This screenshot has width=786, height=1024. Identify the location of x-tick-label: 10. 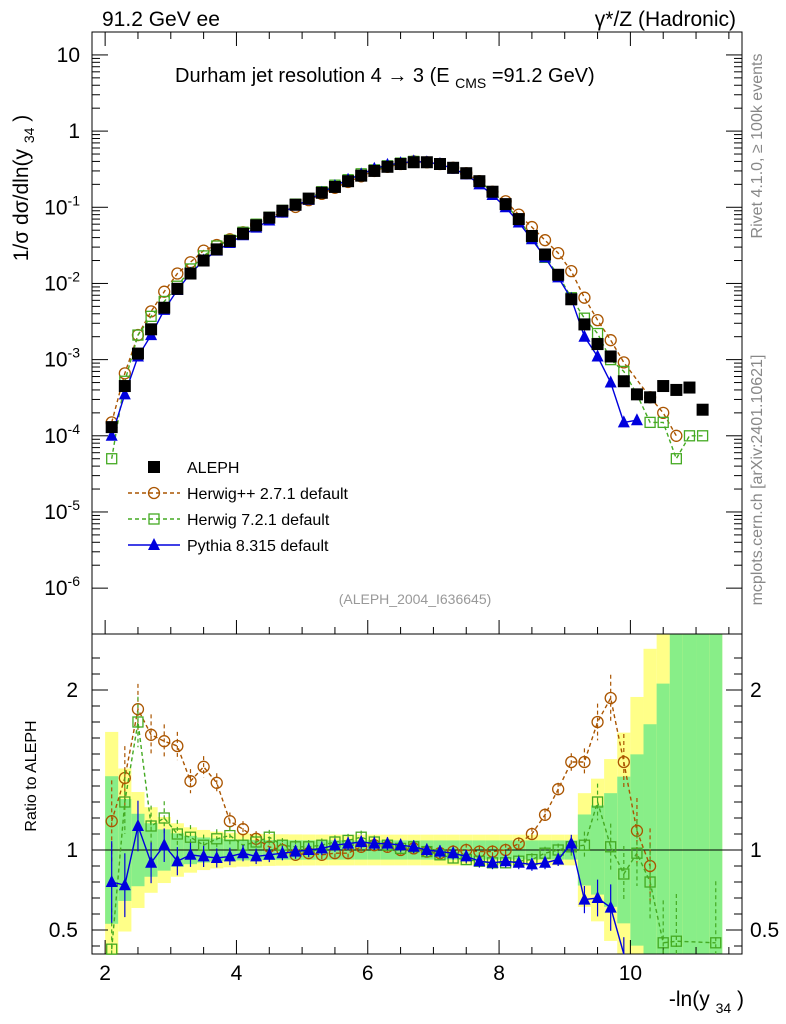
(630, 973).